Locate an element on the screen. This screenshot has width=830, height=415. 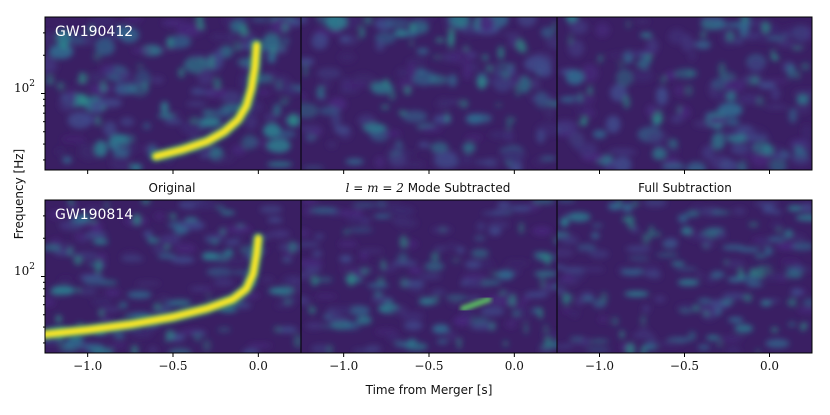
x-tick-label: −0.5 is located at coordinates (684, 366).